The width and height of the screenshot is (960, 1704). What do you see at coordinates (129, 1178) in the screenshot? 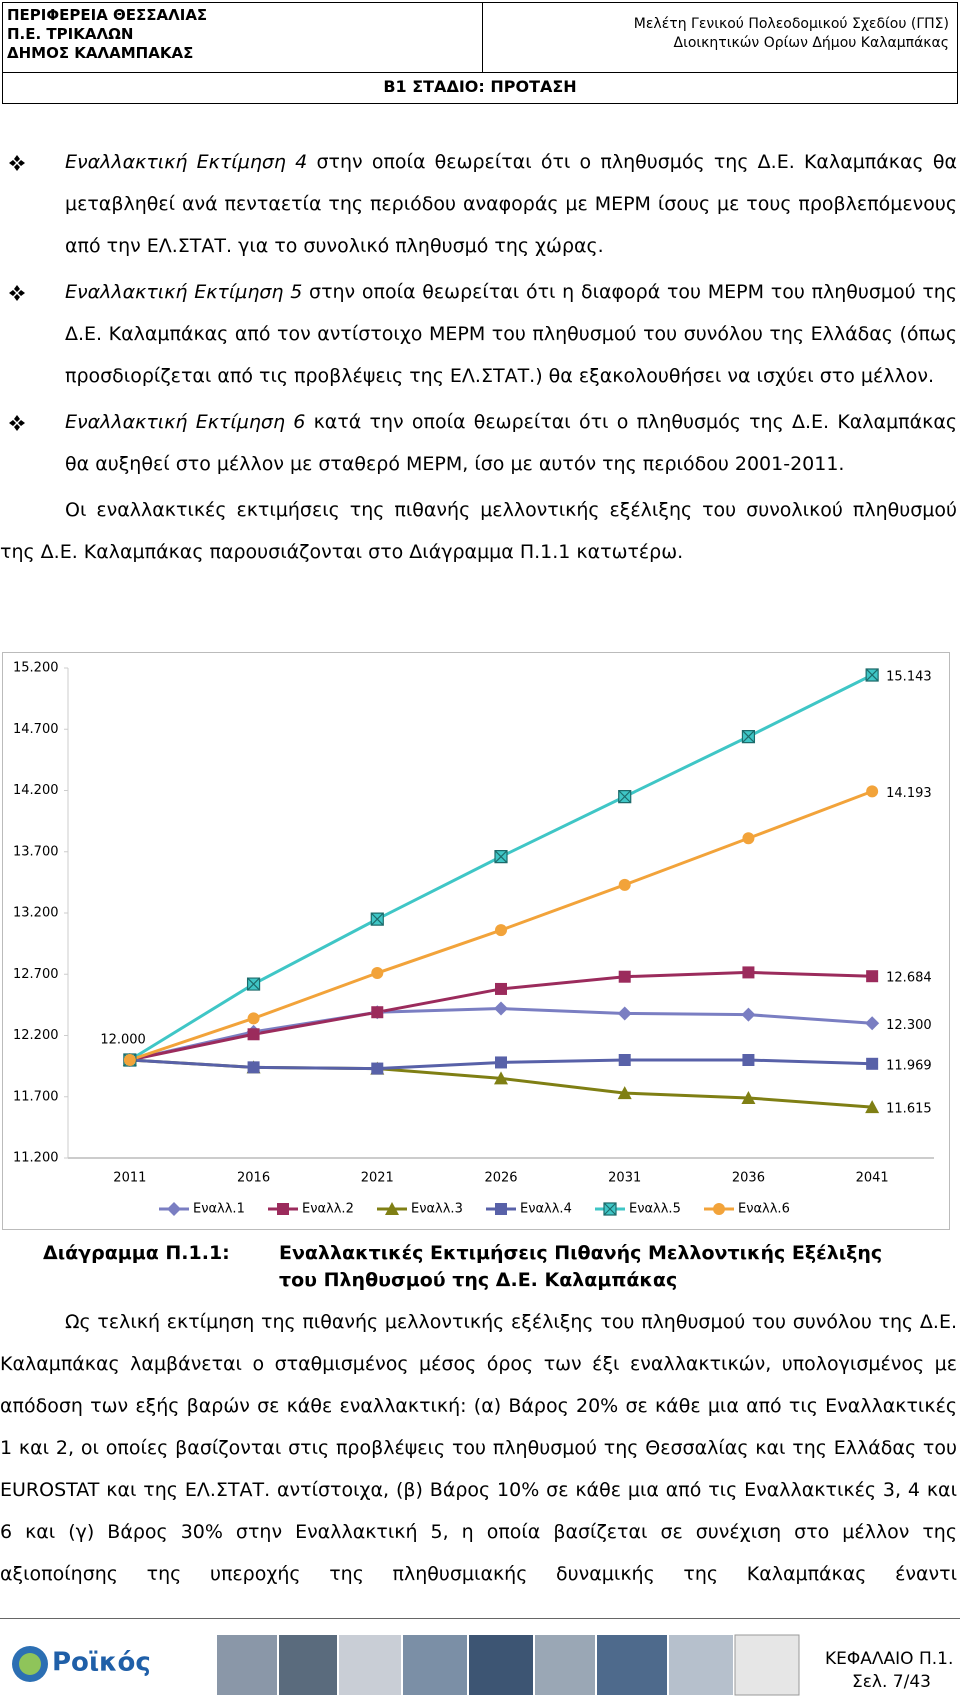
I see `x-tick-label: 2011` at bounding box center [129, 1178].